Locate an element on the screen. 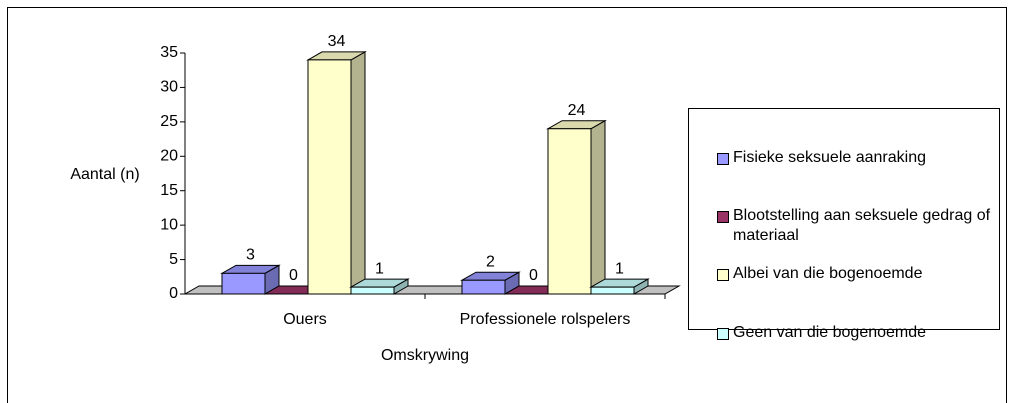 The image size is (1011, 403). y-axis-title: Aantal (n) is located at coordinates (104, 174).